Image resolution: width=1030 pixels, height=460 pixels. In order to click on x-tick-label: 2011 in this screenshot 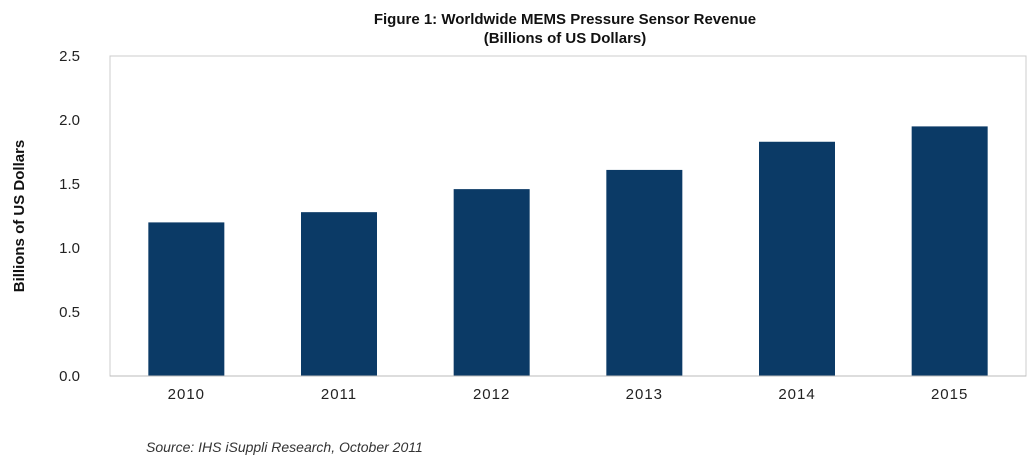, I will do `click(339, 394)`.